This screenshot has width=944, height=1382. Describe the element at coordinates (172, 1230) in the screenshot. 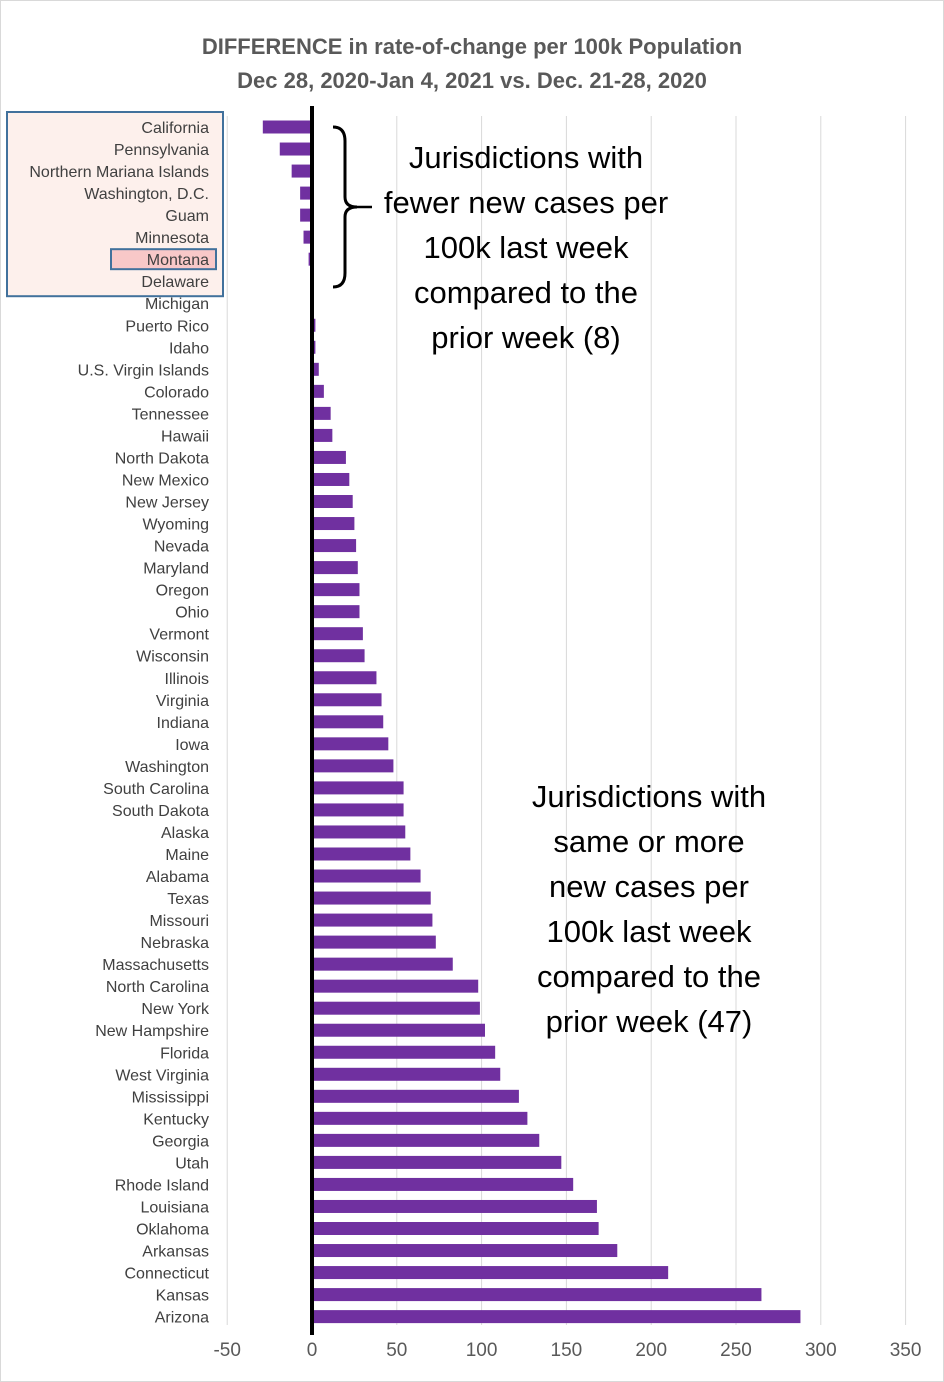

I see `category-label: Oklahoma` at that location.